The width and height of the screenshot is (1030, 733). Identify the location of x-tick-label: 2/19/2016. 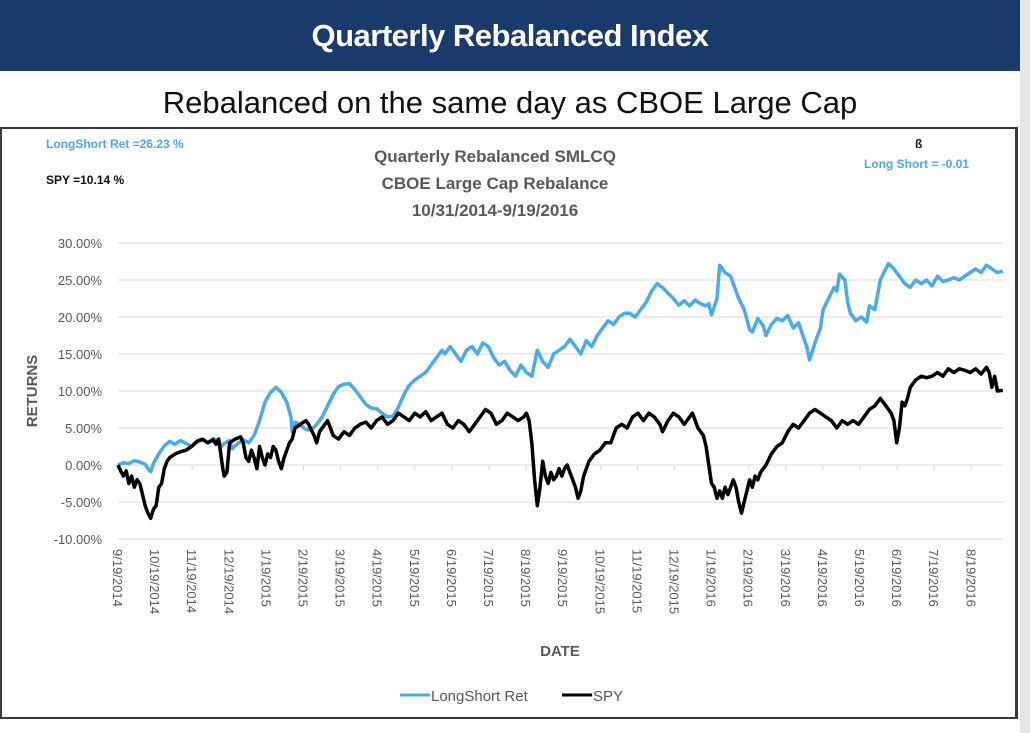
(748, 578).